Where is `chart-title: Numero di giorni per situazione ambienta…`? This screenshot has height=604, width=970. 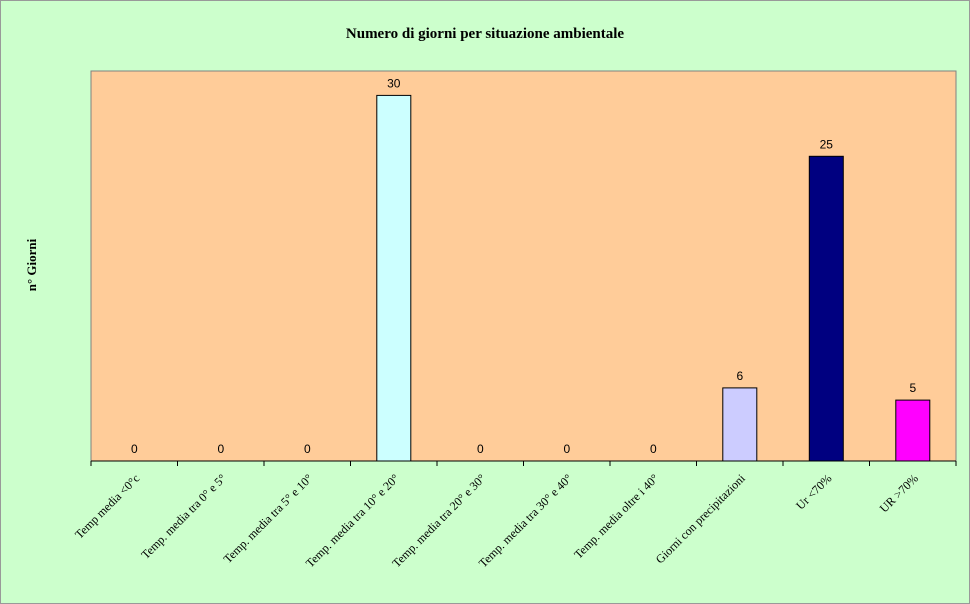 chart-title: Numero di giorni per situazione ambienta… is located at coordinates (485, 34).